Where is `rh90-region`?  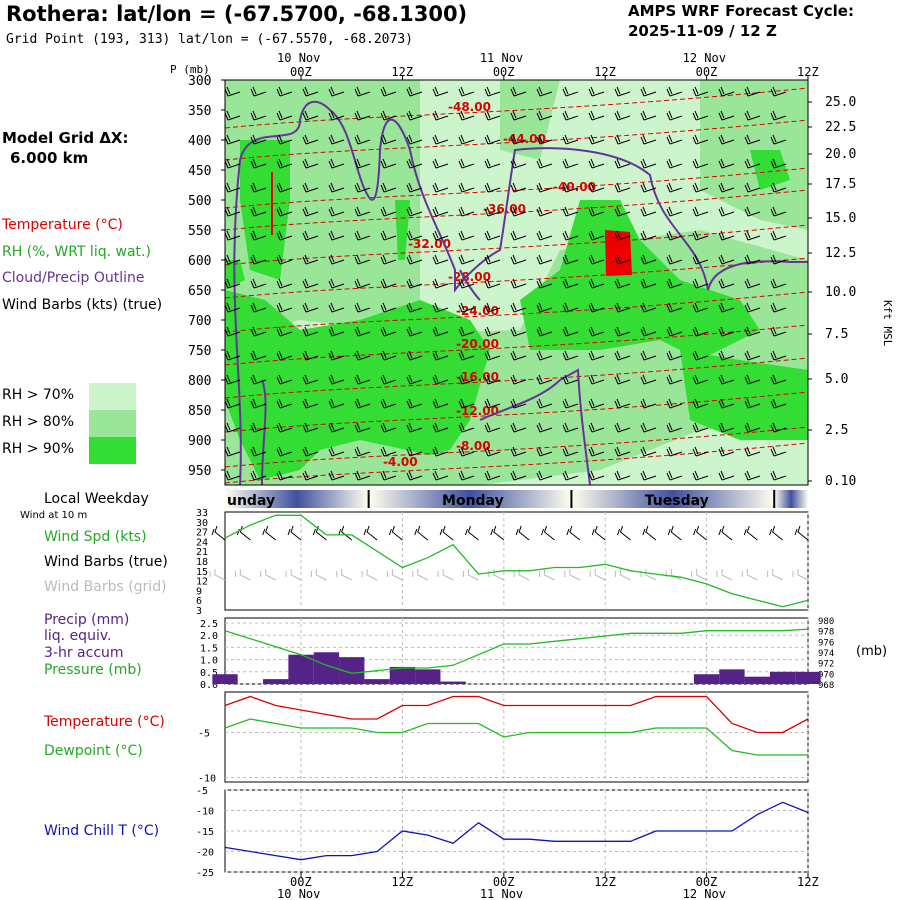 rh90-region is located at coordinates (640, 280).